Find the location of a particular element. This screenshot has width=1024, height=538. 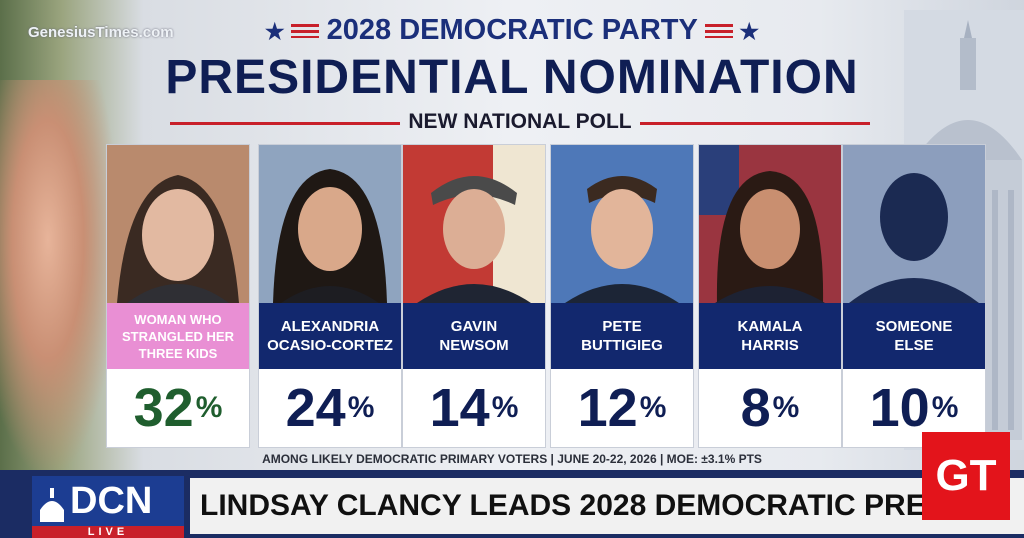

dcn-logo: DCN LIVE is located at coordinates (108, 507).